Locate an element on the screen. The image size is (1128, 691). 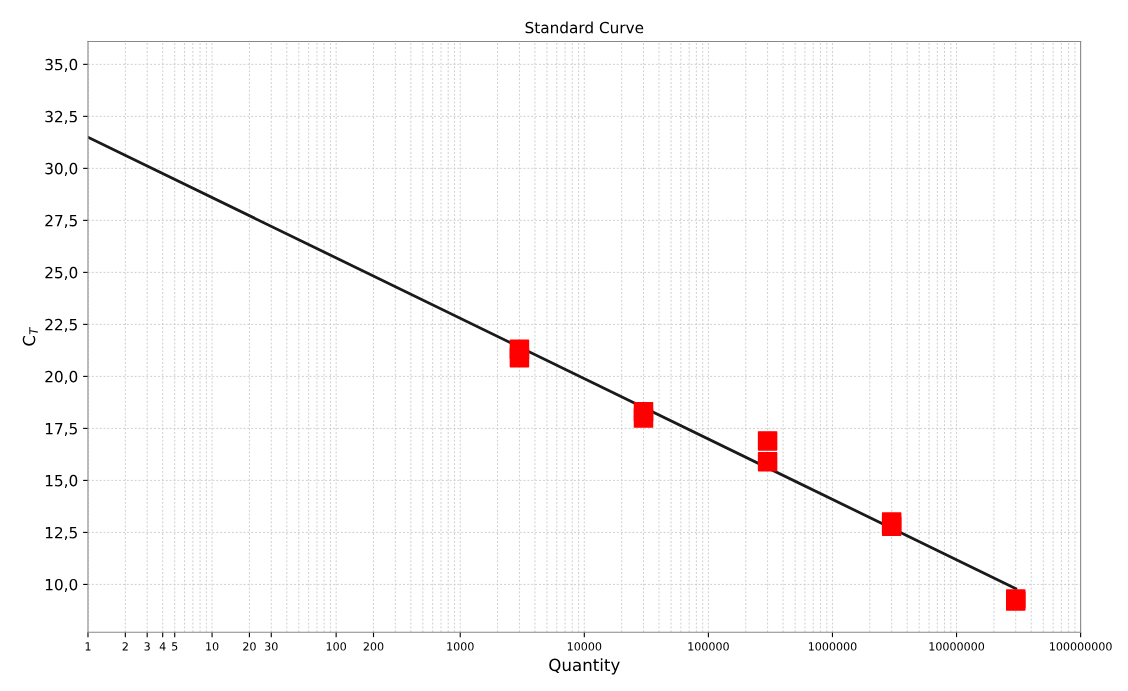
x-tick-label: 1000000 is located at coordinates (832, 646).